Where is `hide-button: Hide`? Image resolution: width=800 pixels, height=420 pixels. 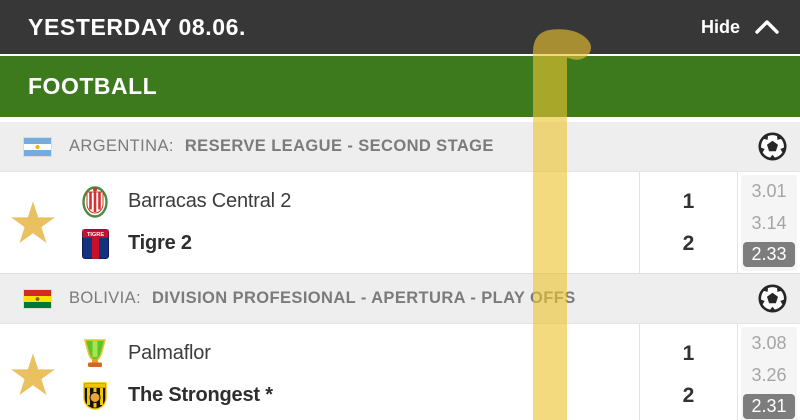 hide-button: Hide is located at coordinates (740, 27).